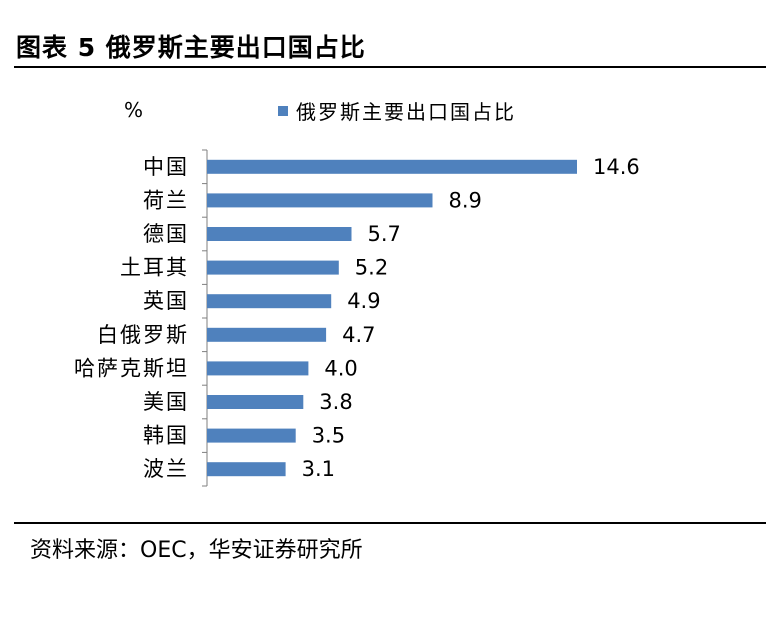 This screenshot has width=766, height=618. Describe the element at coordinates (363, 301) in the screenshot. I see `data-label: 4.9` at that location.